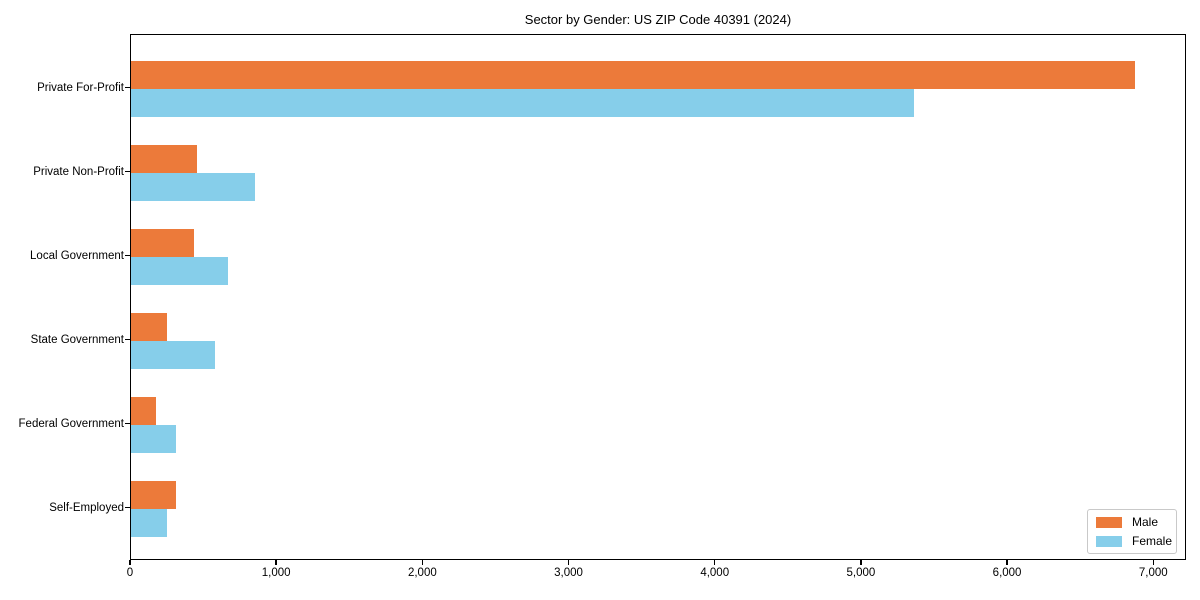  Describe the element at coordinates (1152, 541) in the screenshot. I see `legend-label-female: Female` at that location.